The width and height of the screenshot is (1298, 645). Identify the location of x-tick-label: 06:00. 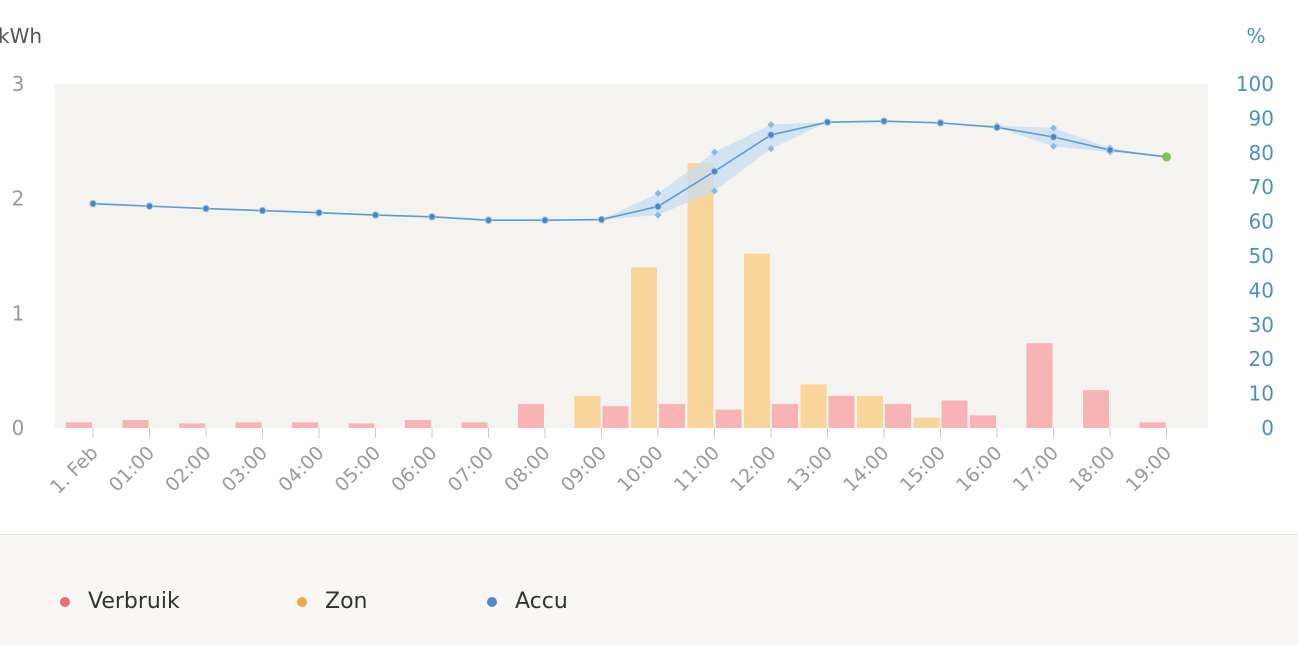
(414, 469).